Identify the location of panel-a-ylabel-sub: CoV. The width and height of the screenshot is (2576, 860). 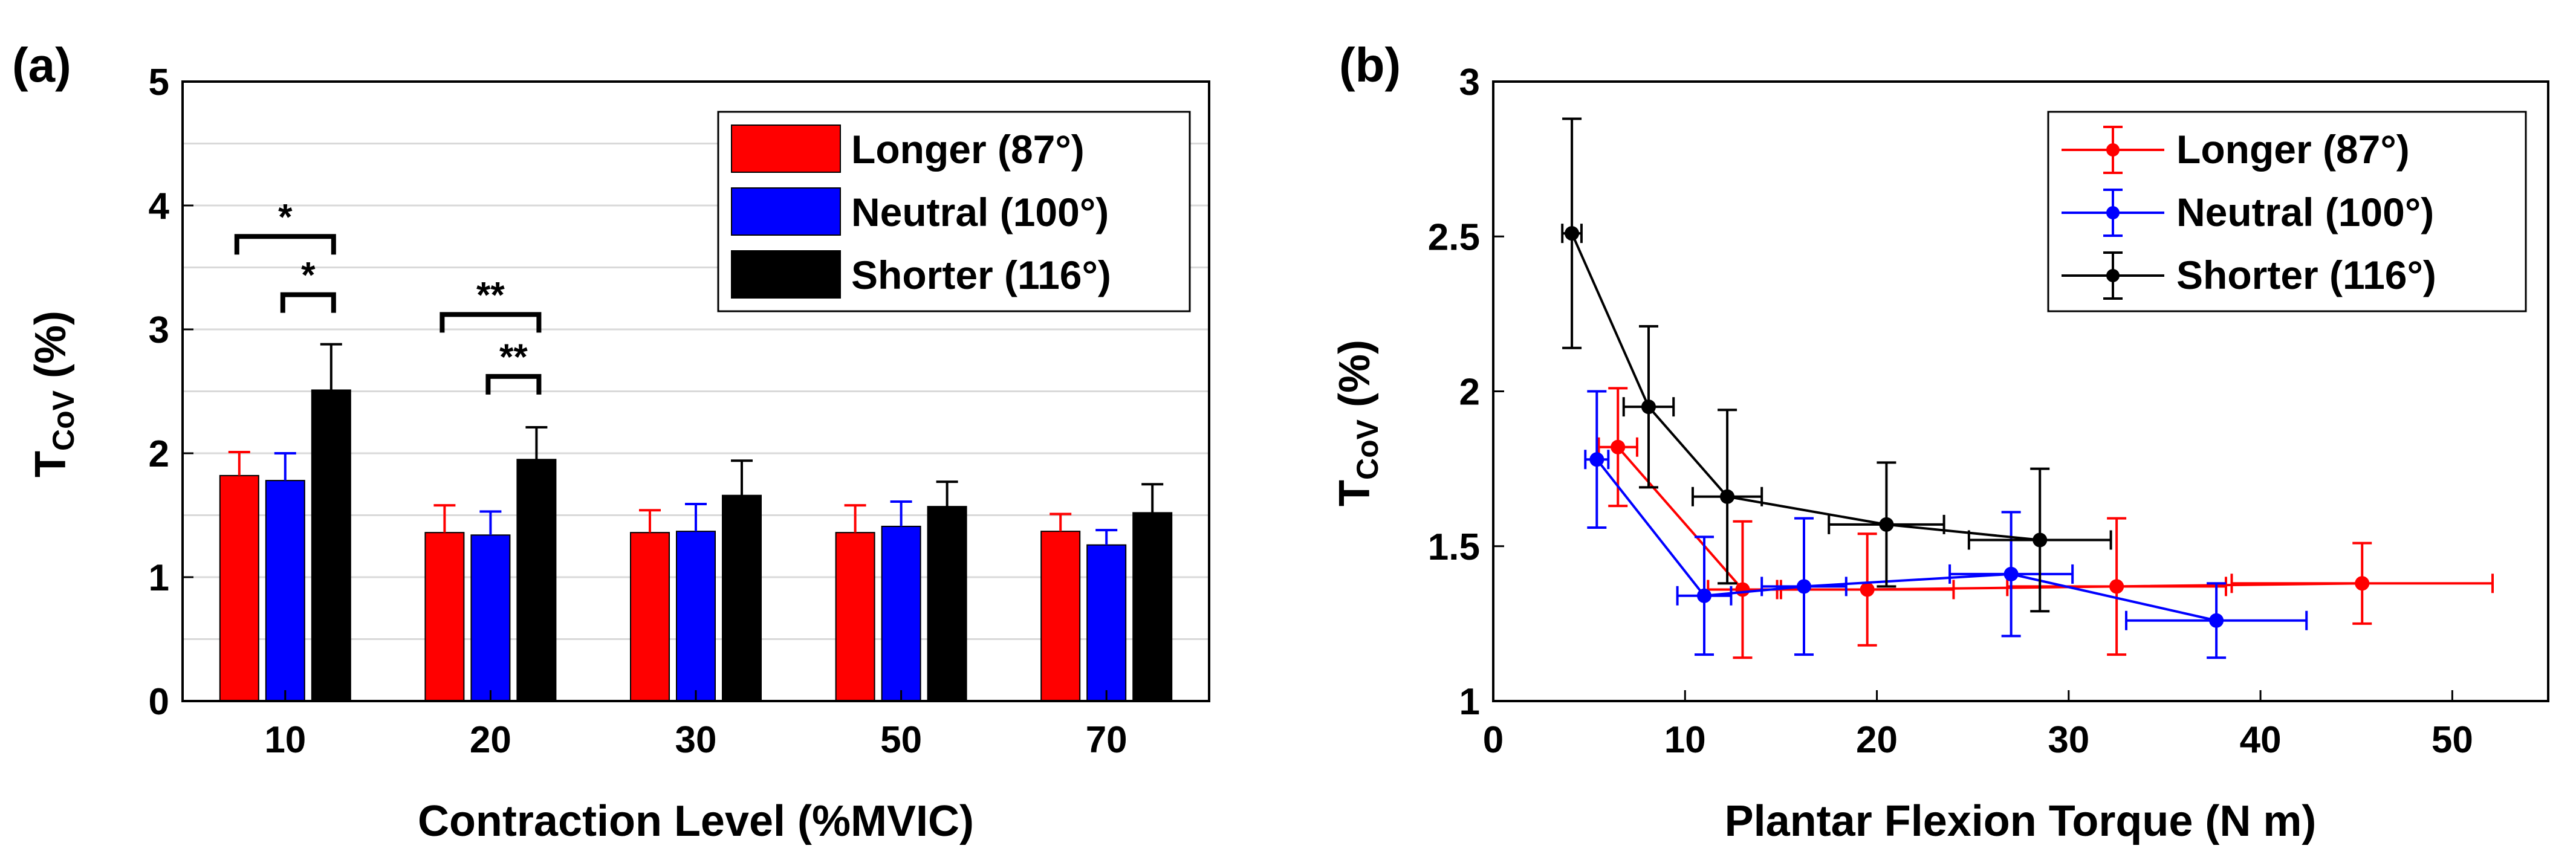
(64, 420).